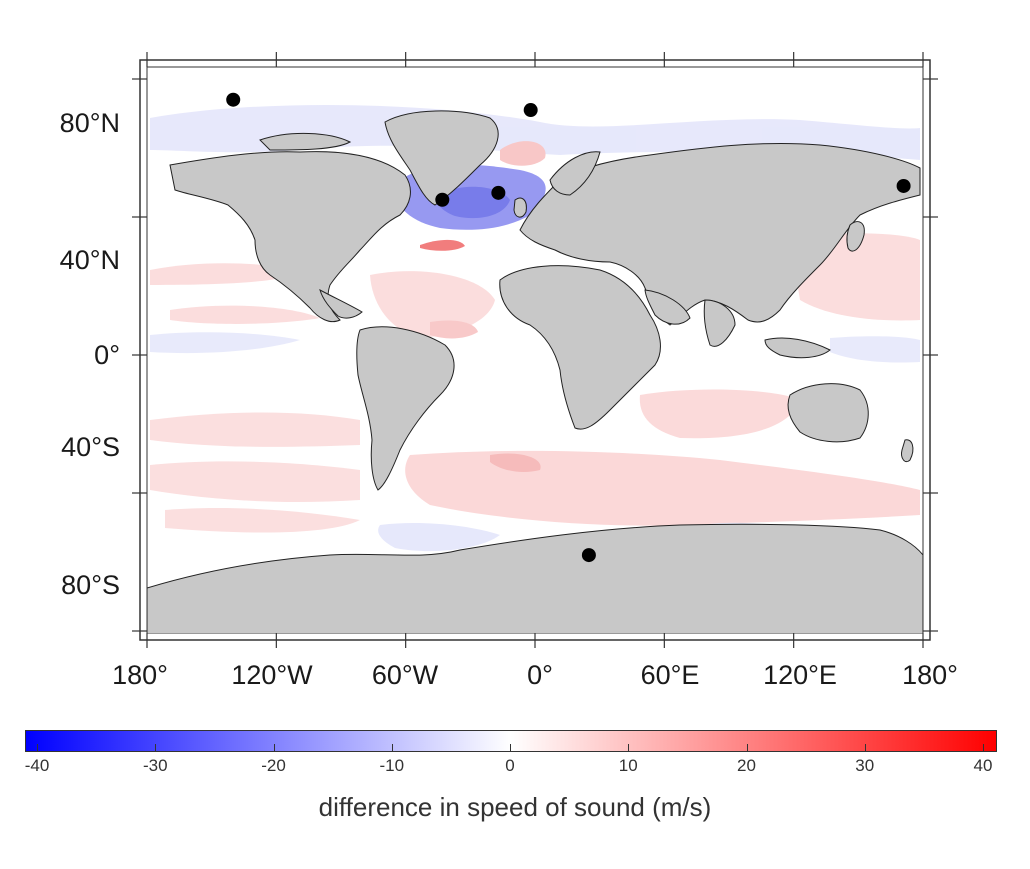 The height and width of the screenshot is (869, 1030). Describe the element at coordinates (575, 173) in the screenshot. I see `scandinavia` at that location.